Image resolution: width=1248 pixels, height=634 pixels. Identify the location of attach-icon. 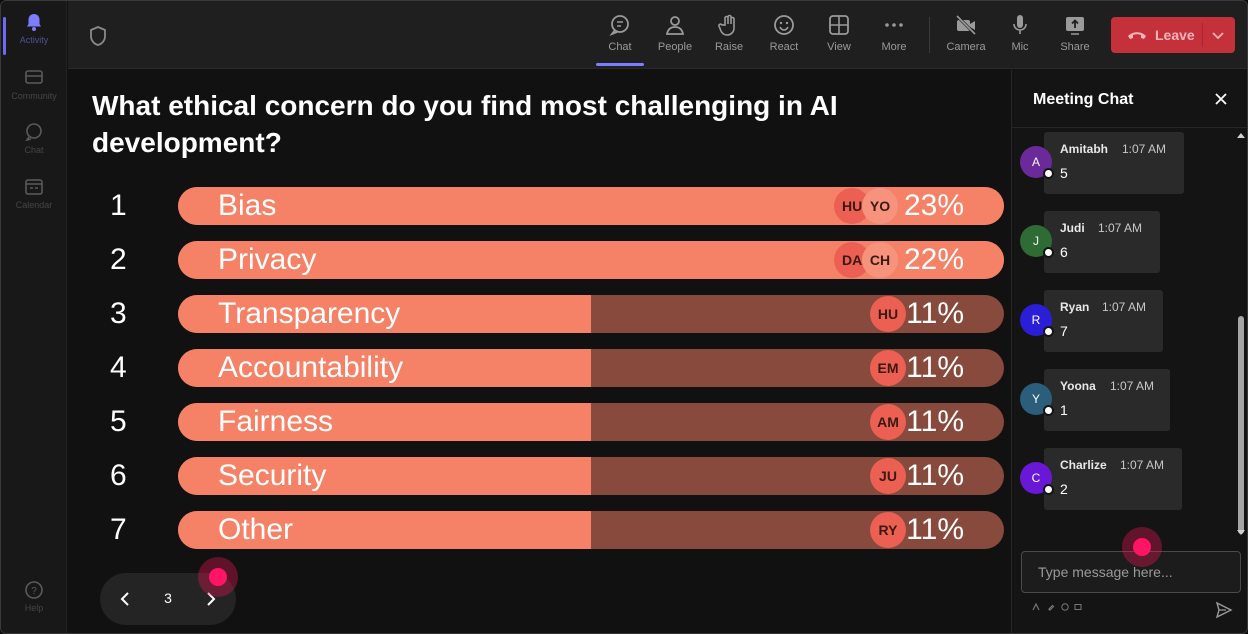
(1051, 607).